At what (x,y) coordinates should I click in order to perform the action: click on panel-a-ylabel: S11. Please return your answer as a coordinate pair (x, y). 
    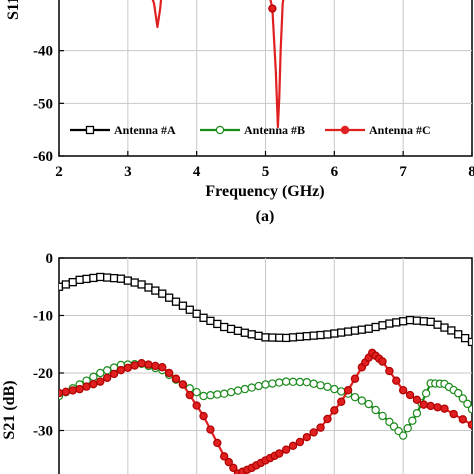
    Looking at the image, I should click on (13, 10).